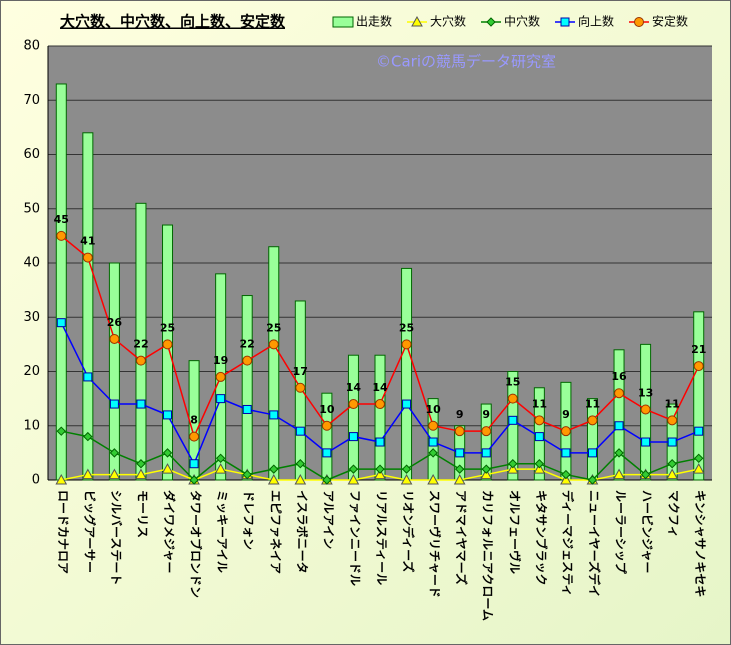  I want to click on x-tick-label: ハービンジャー, so click(647, 531).